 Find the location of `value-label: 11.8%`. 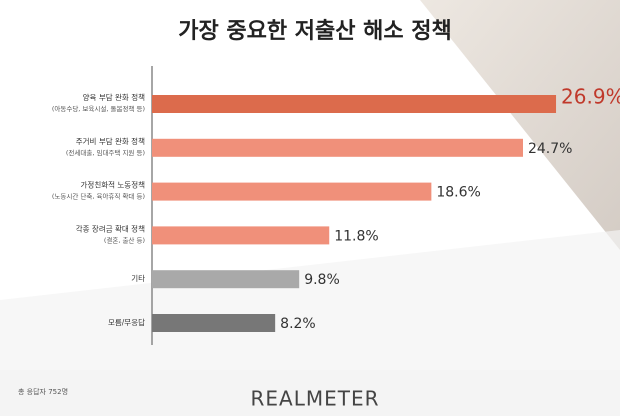

value-label: 11.8% is located at coordinates (356, 236).